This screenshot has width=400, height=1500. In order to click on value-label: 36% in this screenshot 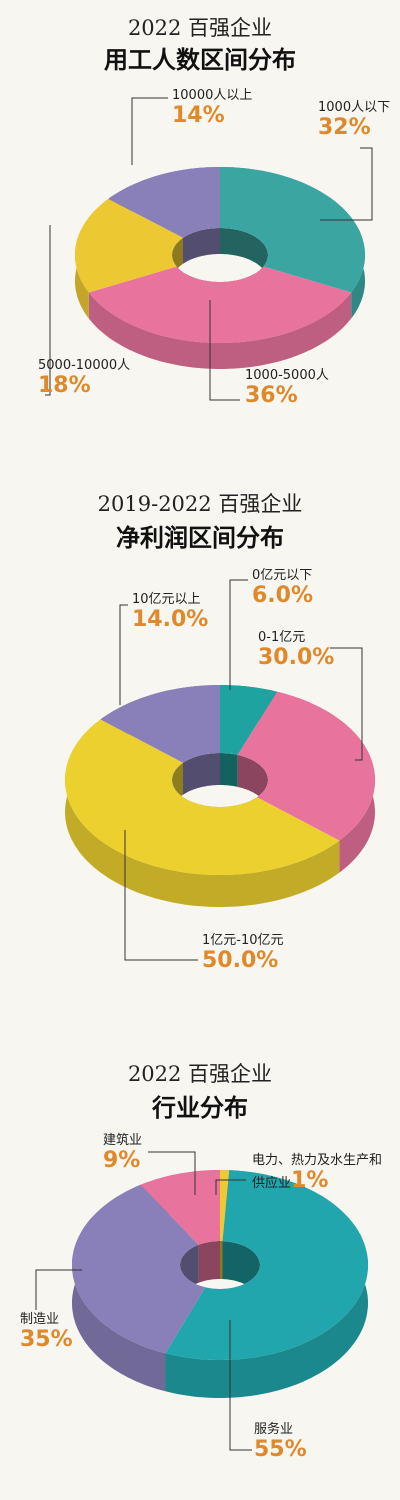, I will do `click(271, 396)`.